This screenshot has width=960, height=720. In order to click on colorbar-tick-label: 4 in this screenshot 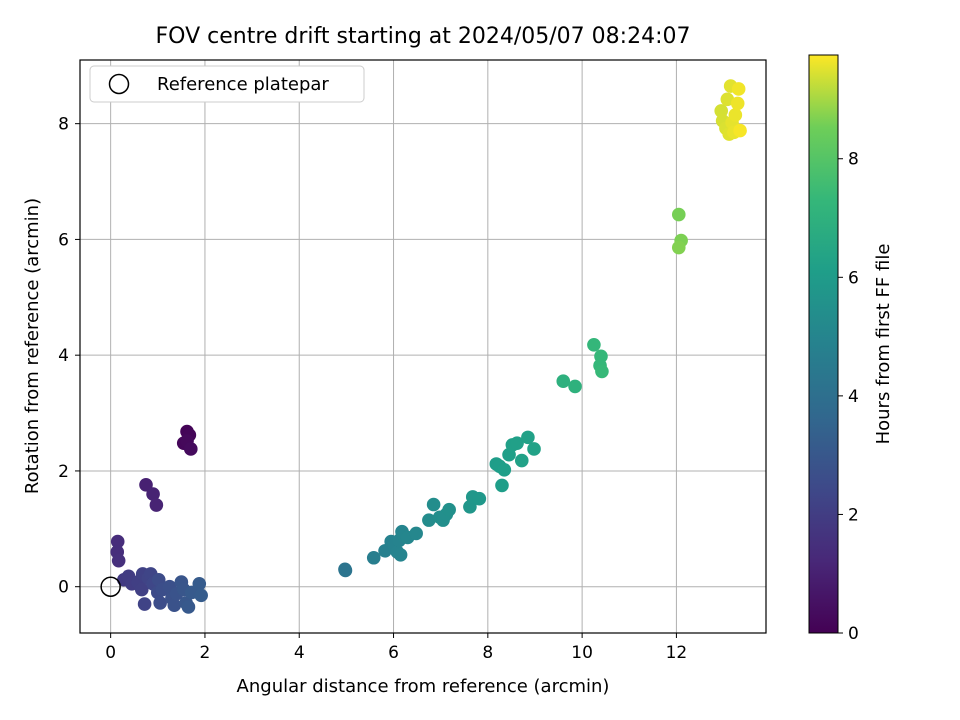, I will do `click(853, 397)`.